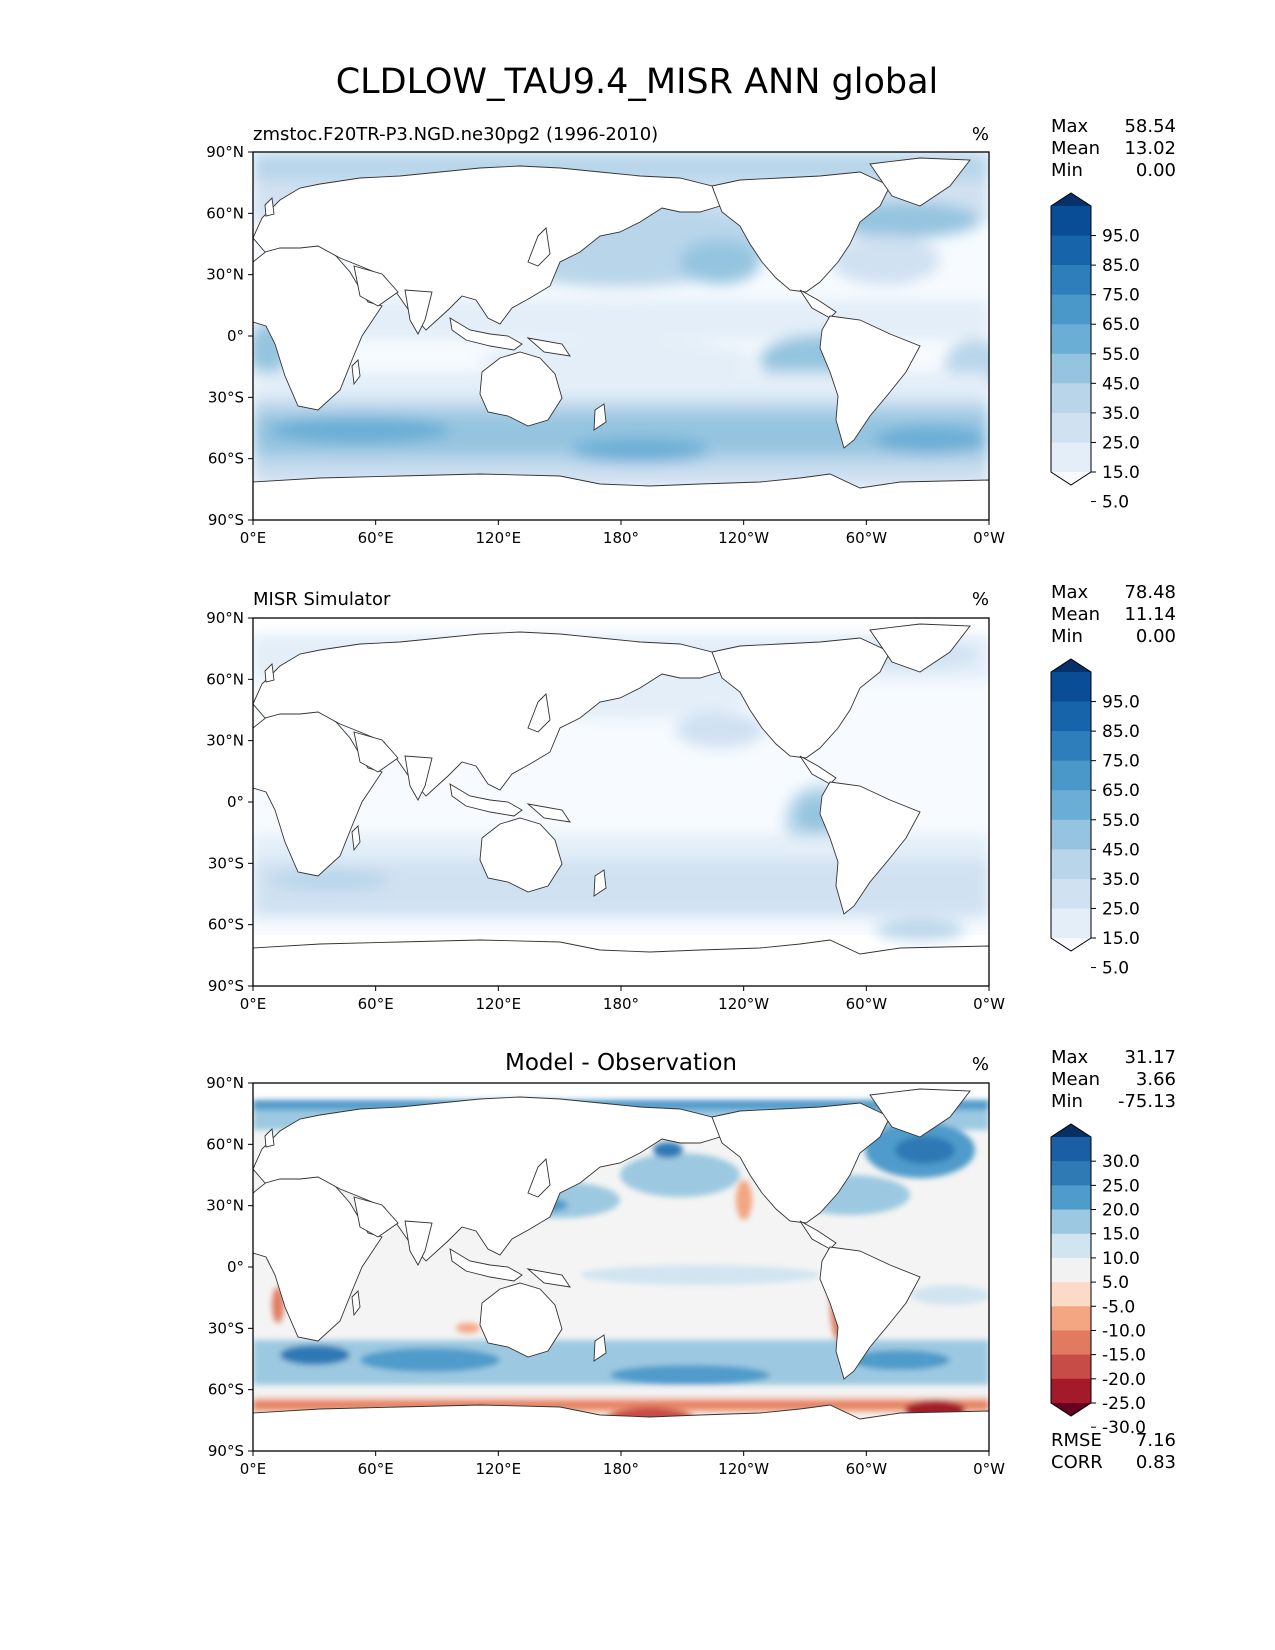 The width and height of the screenshot is (1275, 1650). I want to click on colorbar-tick-label: 65.0, so click(1121, 325).